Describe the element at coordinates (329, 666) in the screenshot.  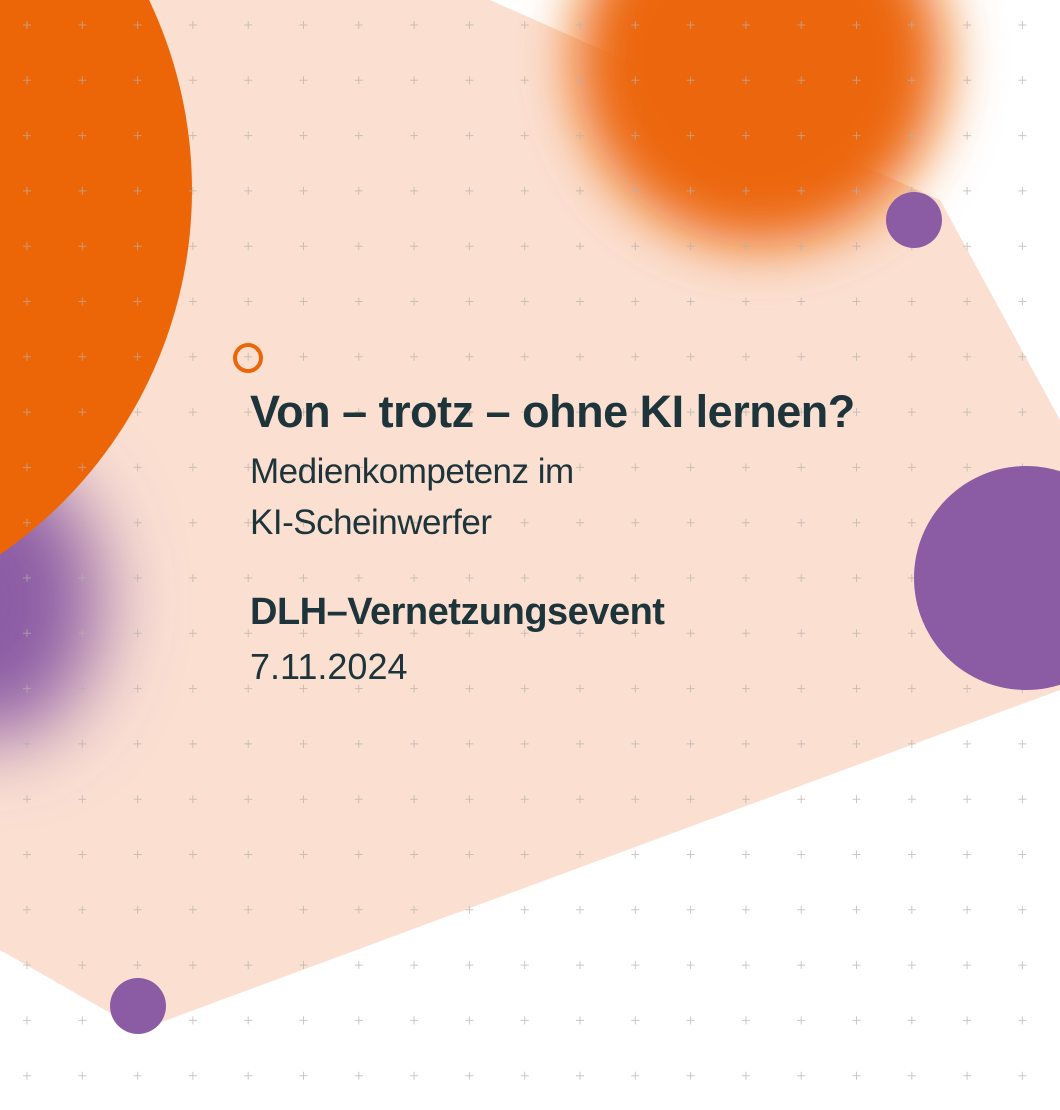
I see `event-date: 7.11.2024` at that location.